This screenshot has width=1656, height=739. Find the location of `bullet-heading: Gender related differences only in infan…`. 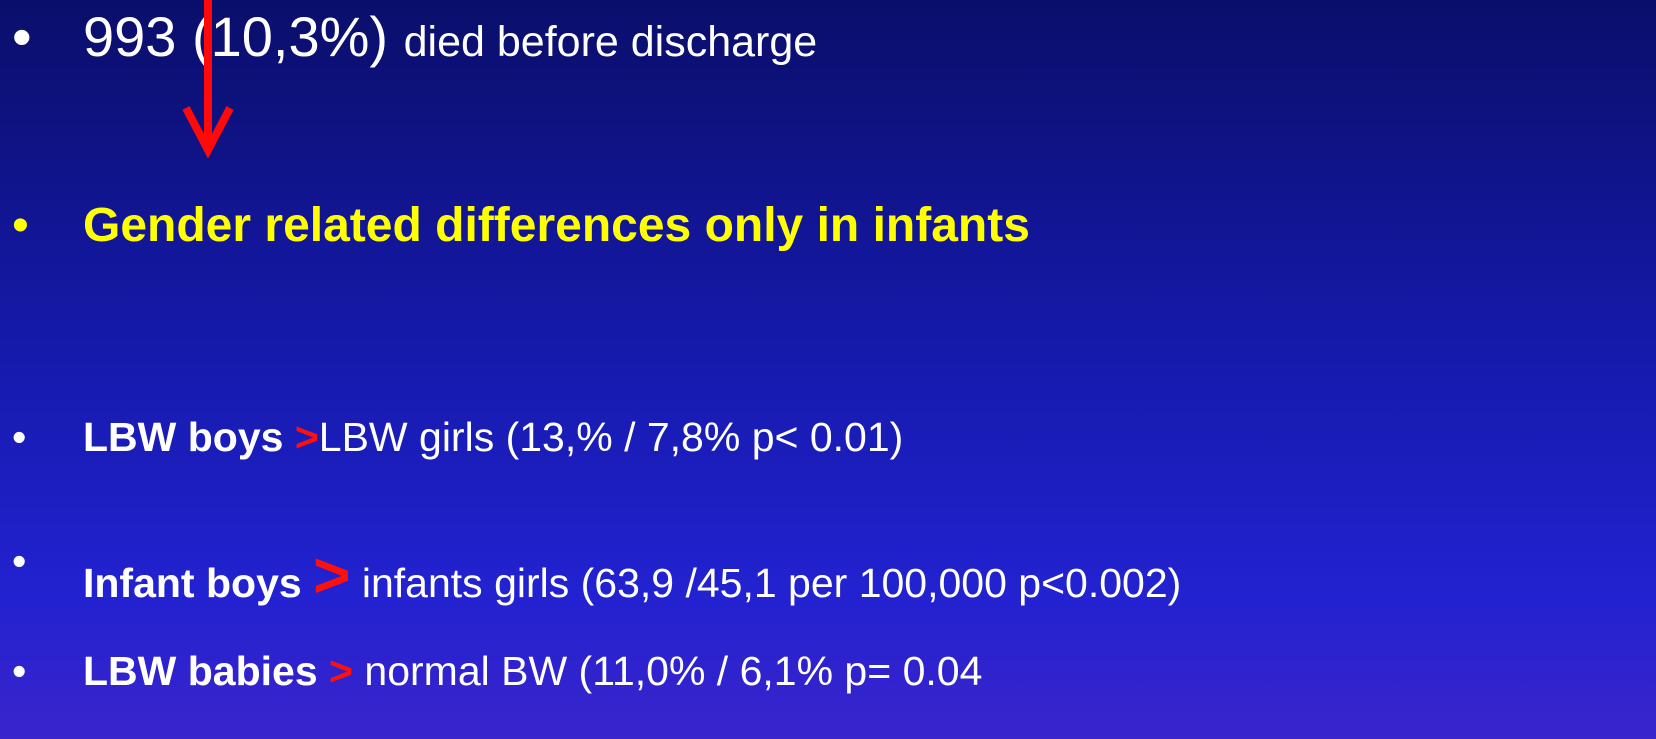

bullet-heading: Gender related differences only in infan… is located at coordinates (556, 225).